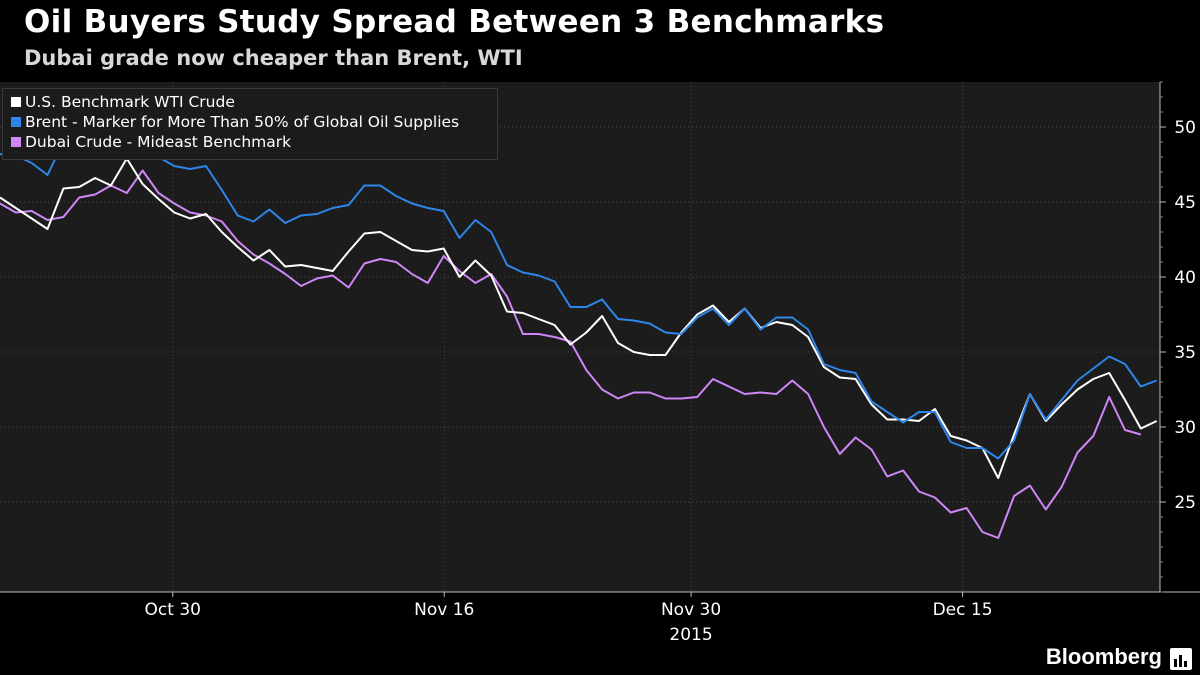 The width and height of the screenshot is (1200, 675). I want to click on y-tick-label: 45, so click(1185, 203).